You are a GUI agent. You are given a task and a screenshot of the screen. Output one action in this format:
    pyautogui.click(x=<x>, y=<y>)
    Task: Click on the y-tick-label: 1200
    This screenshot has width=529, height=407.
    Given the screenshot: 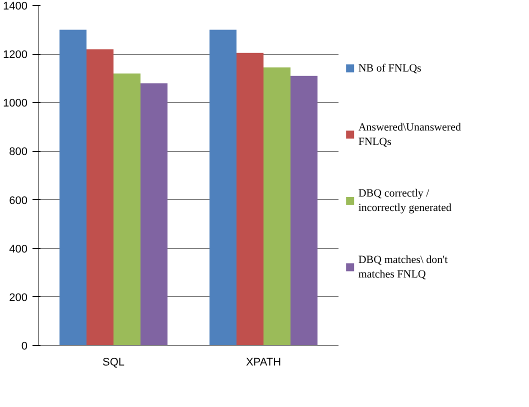 What is the action you would take?
    pyautogui.click(x=15, y=55)
    